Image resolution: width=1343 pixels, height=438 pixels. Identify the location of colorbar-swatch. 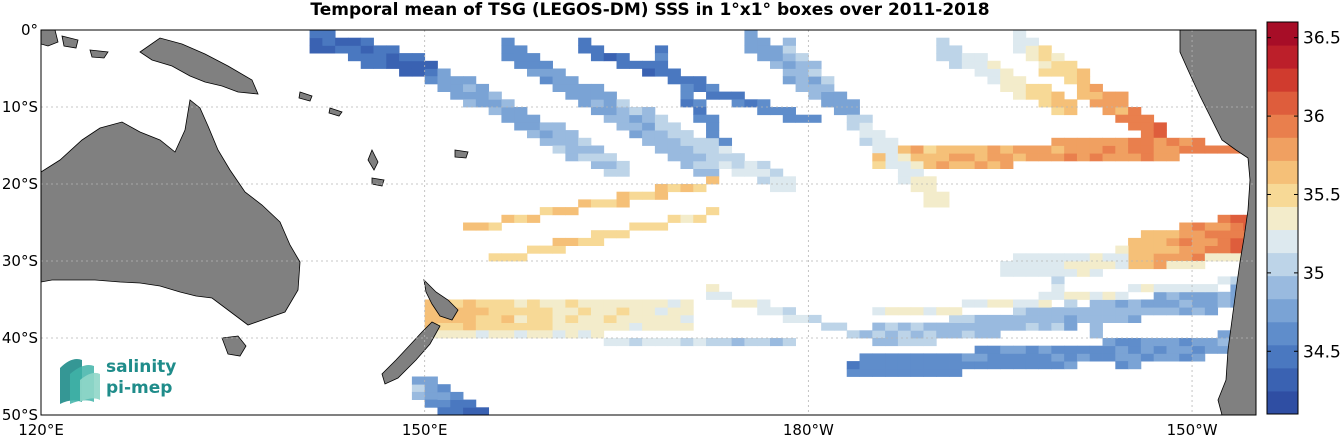
(1282, 149).